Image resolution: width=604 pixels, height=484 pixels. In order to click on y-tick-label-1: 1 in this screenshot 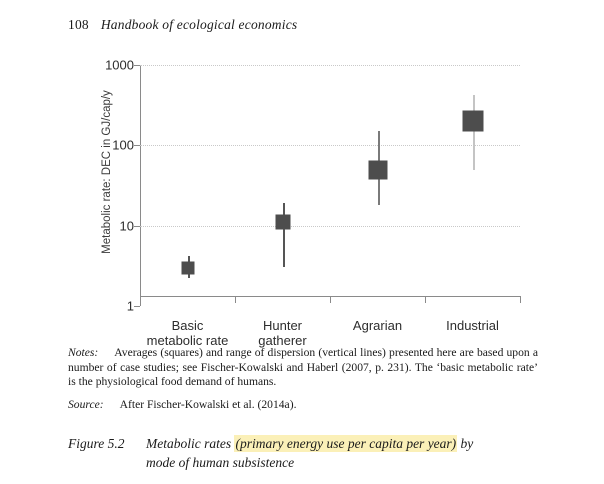, I will do `click(130, 306)`.